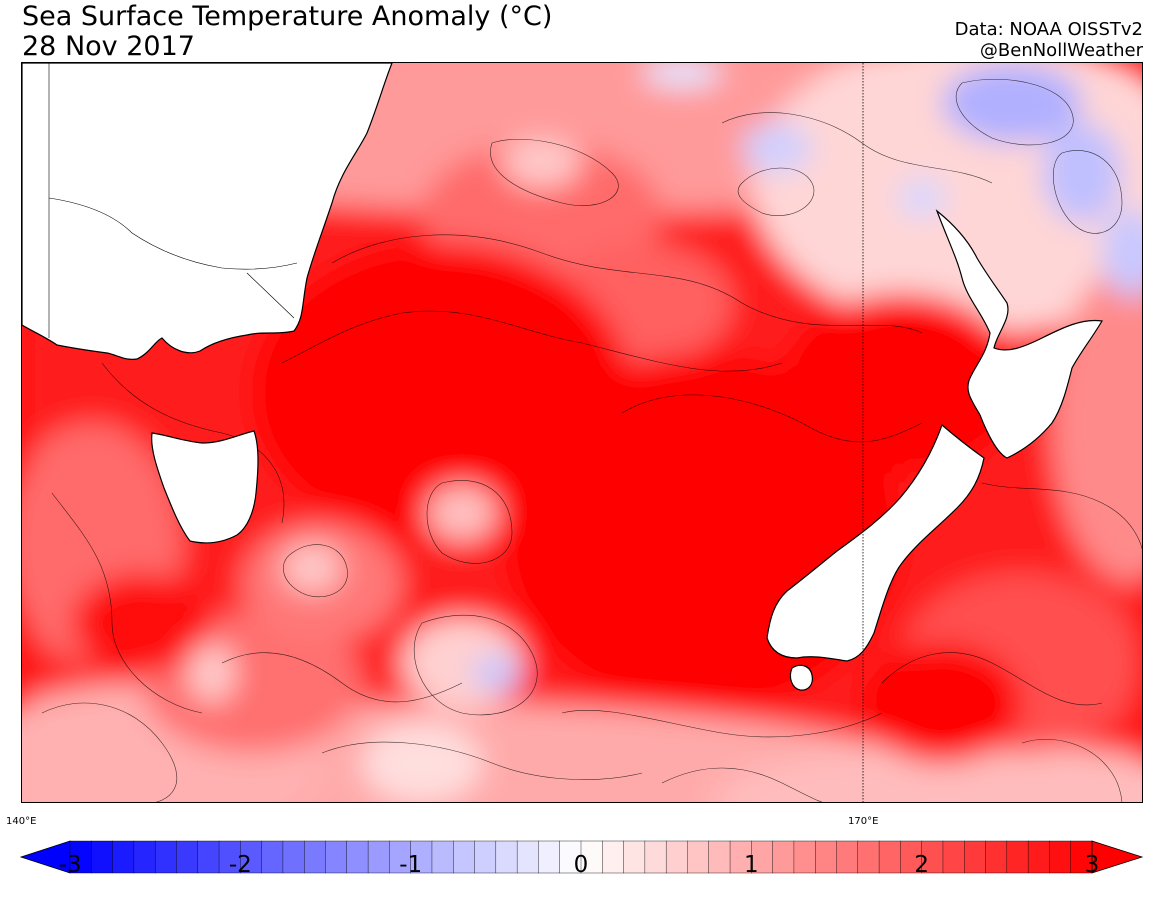 Image resolution: width=1153 pixels, height=912 pixels. I want to click on strong-warm-west, so click(142, 623).